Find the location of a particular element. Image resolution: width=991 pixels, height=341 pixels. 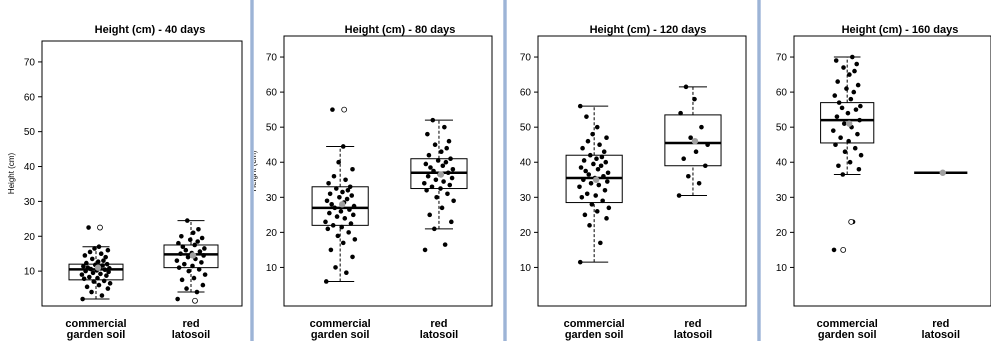

chart-title: Height (cm) - 120 days is located at coordinates (648, 30).